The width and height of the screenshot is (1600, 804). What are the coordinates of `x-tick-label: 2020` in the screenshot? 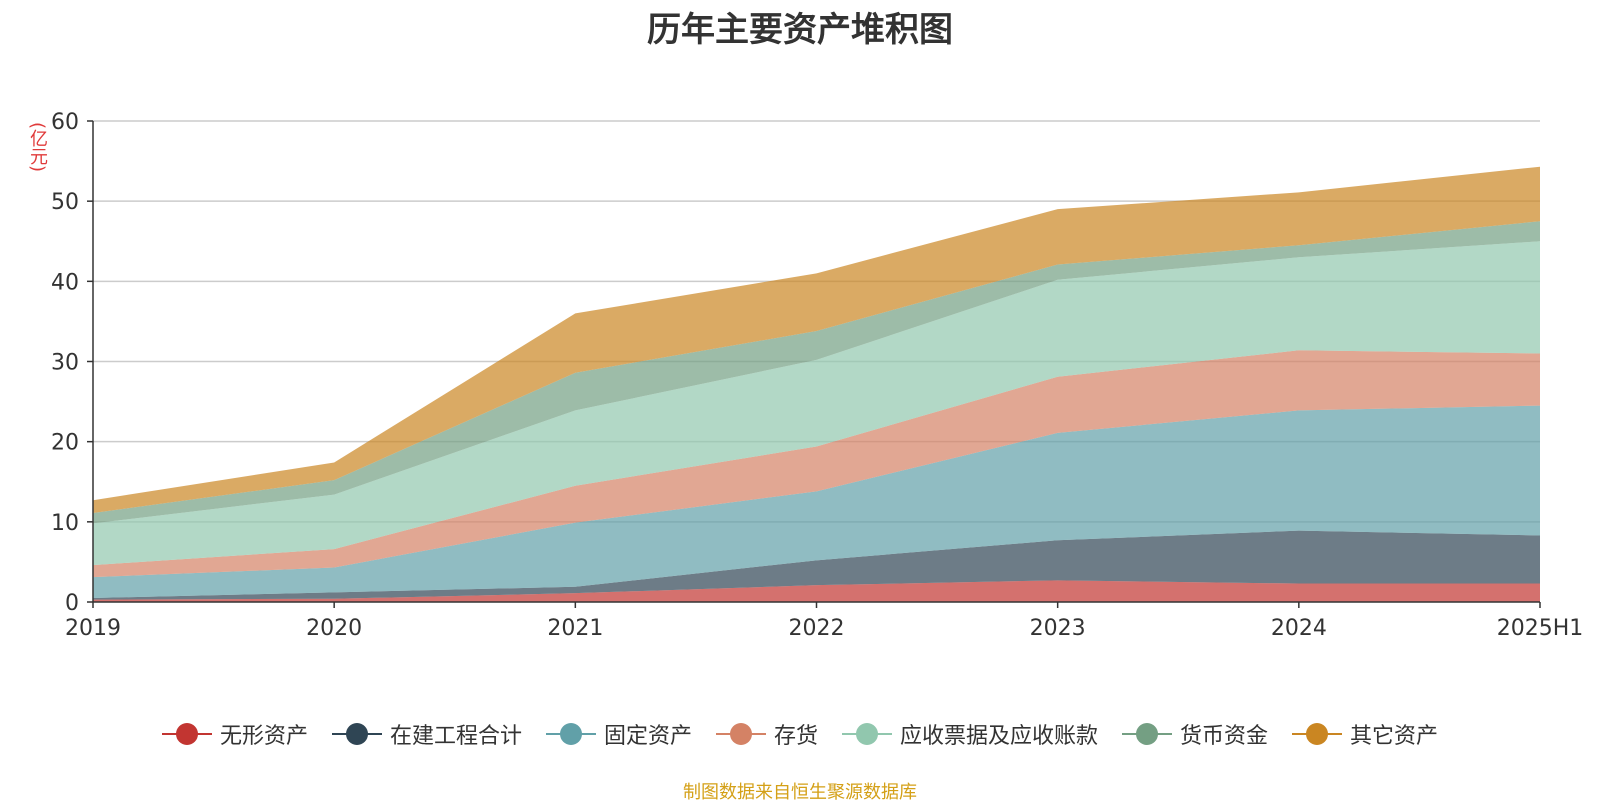 It's located at (334, 628).